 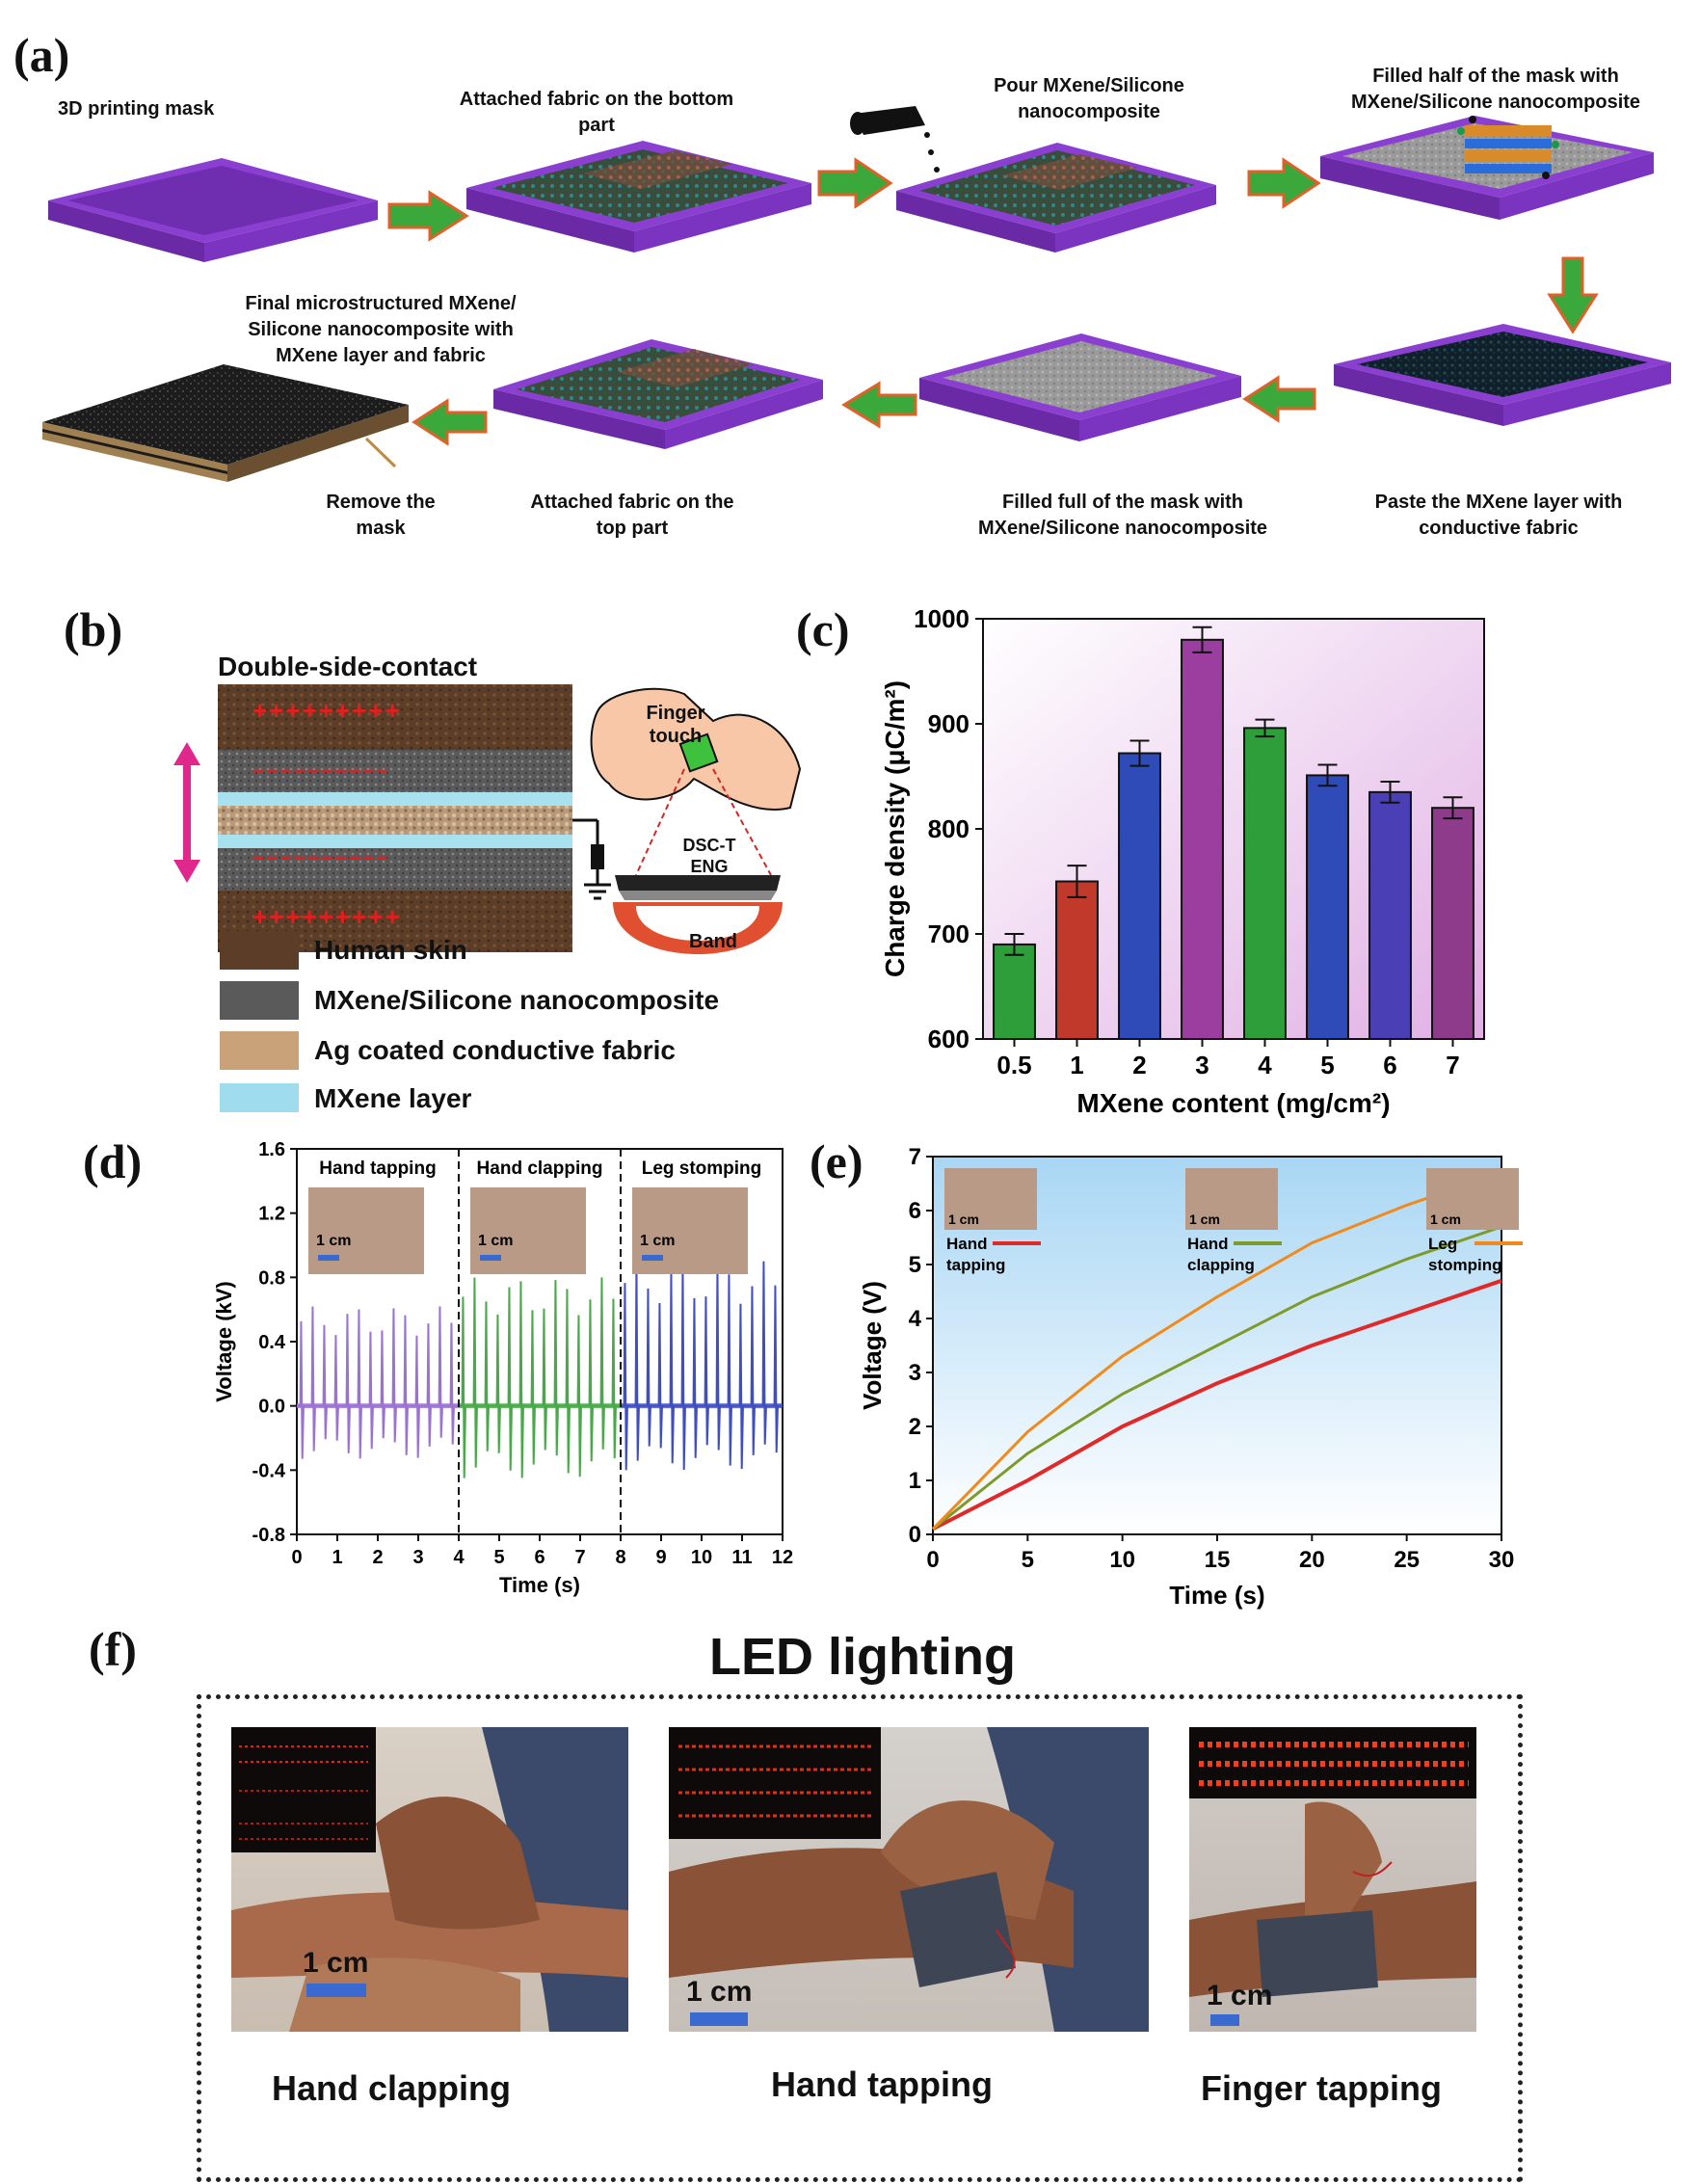 I want to click on y-tick-label: 1.6, so click(x=271, y=1150).